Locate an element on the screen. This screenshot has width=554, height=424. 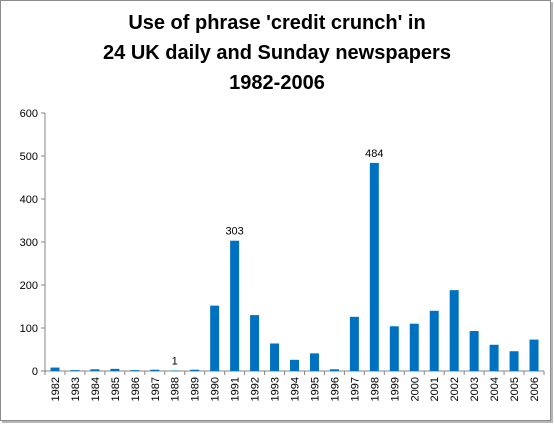
x-tick-label: 2005 is located at coordinates (515, 389).